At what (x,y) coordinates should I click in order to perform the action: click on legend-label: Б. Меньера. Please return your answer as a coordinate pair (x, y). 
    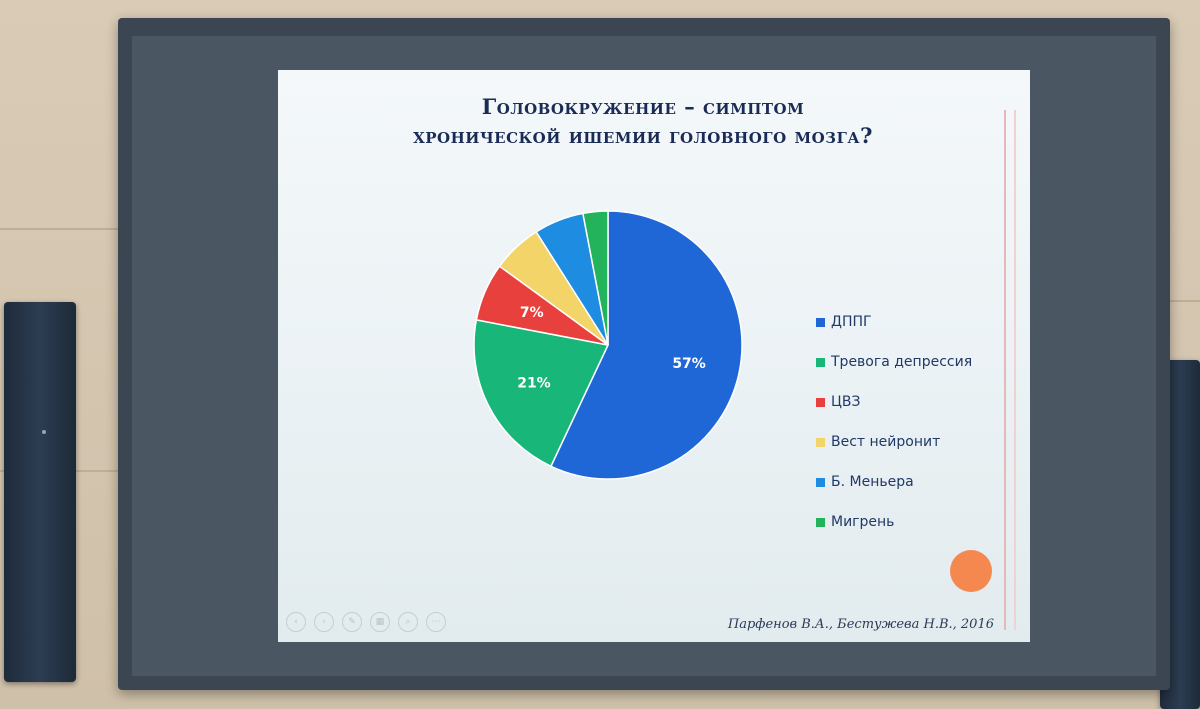
    Looking at the image, I should click on (872, 482).